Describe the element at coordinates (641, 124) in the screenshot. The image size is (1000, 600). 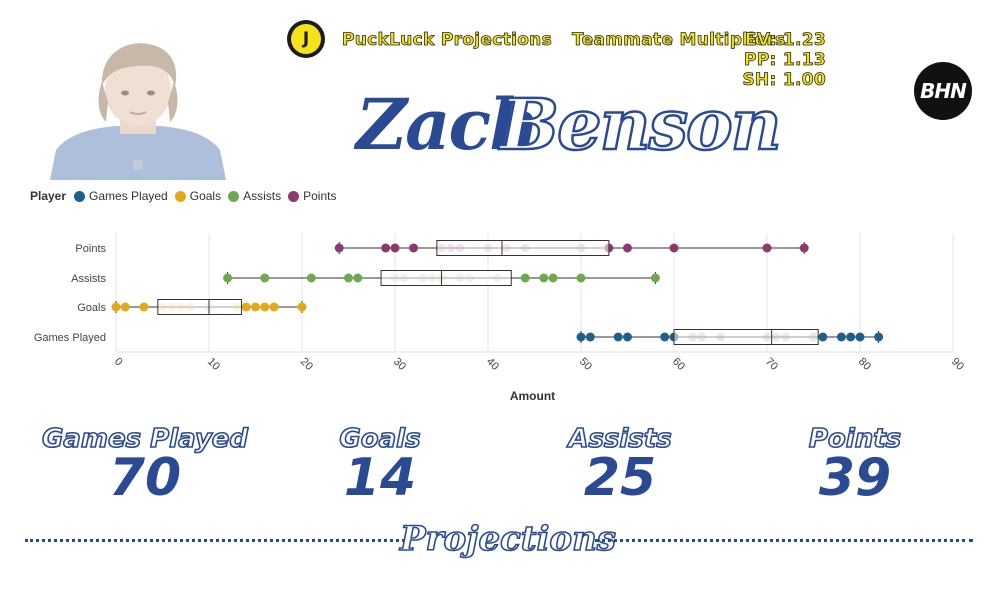
I see `player-last-name: Benson` at that location.